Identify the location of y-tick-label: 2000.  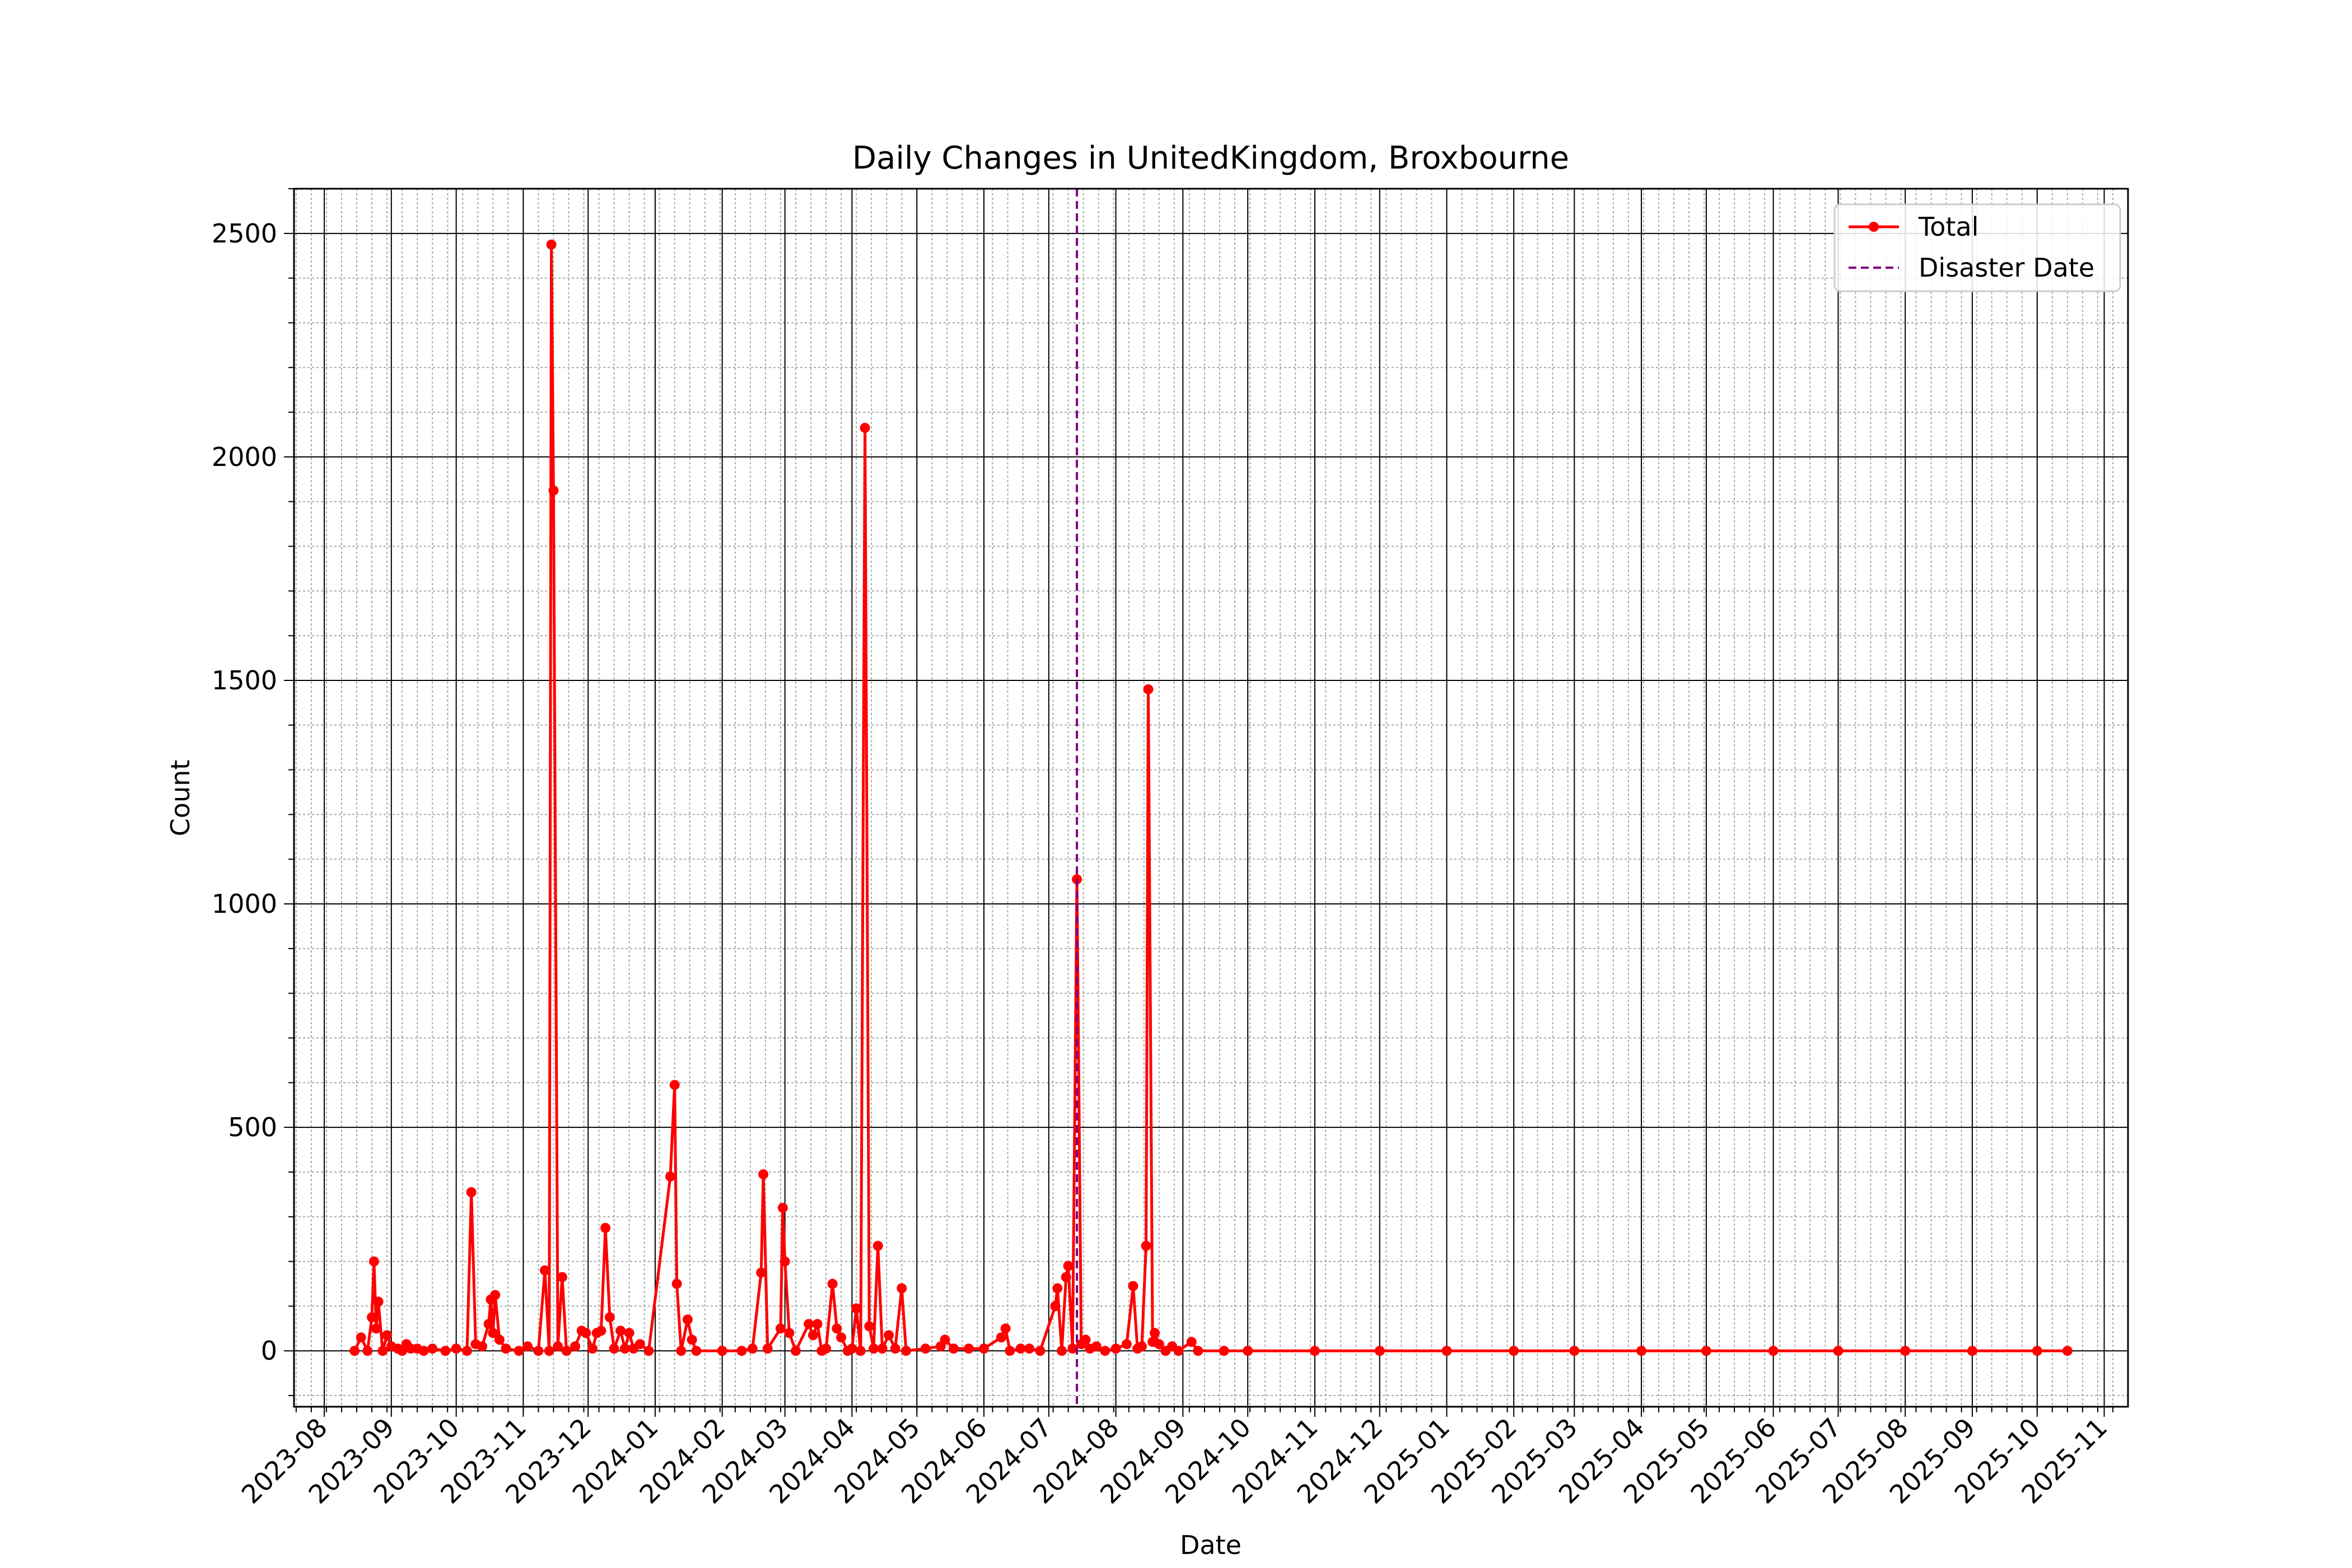
(245, 457).